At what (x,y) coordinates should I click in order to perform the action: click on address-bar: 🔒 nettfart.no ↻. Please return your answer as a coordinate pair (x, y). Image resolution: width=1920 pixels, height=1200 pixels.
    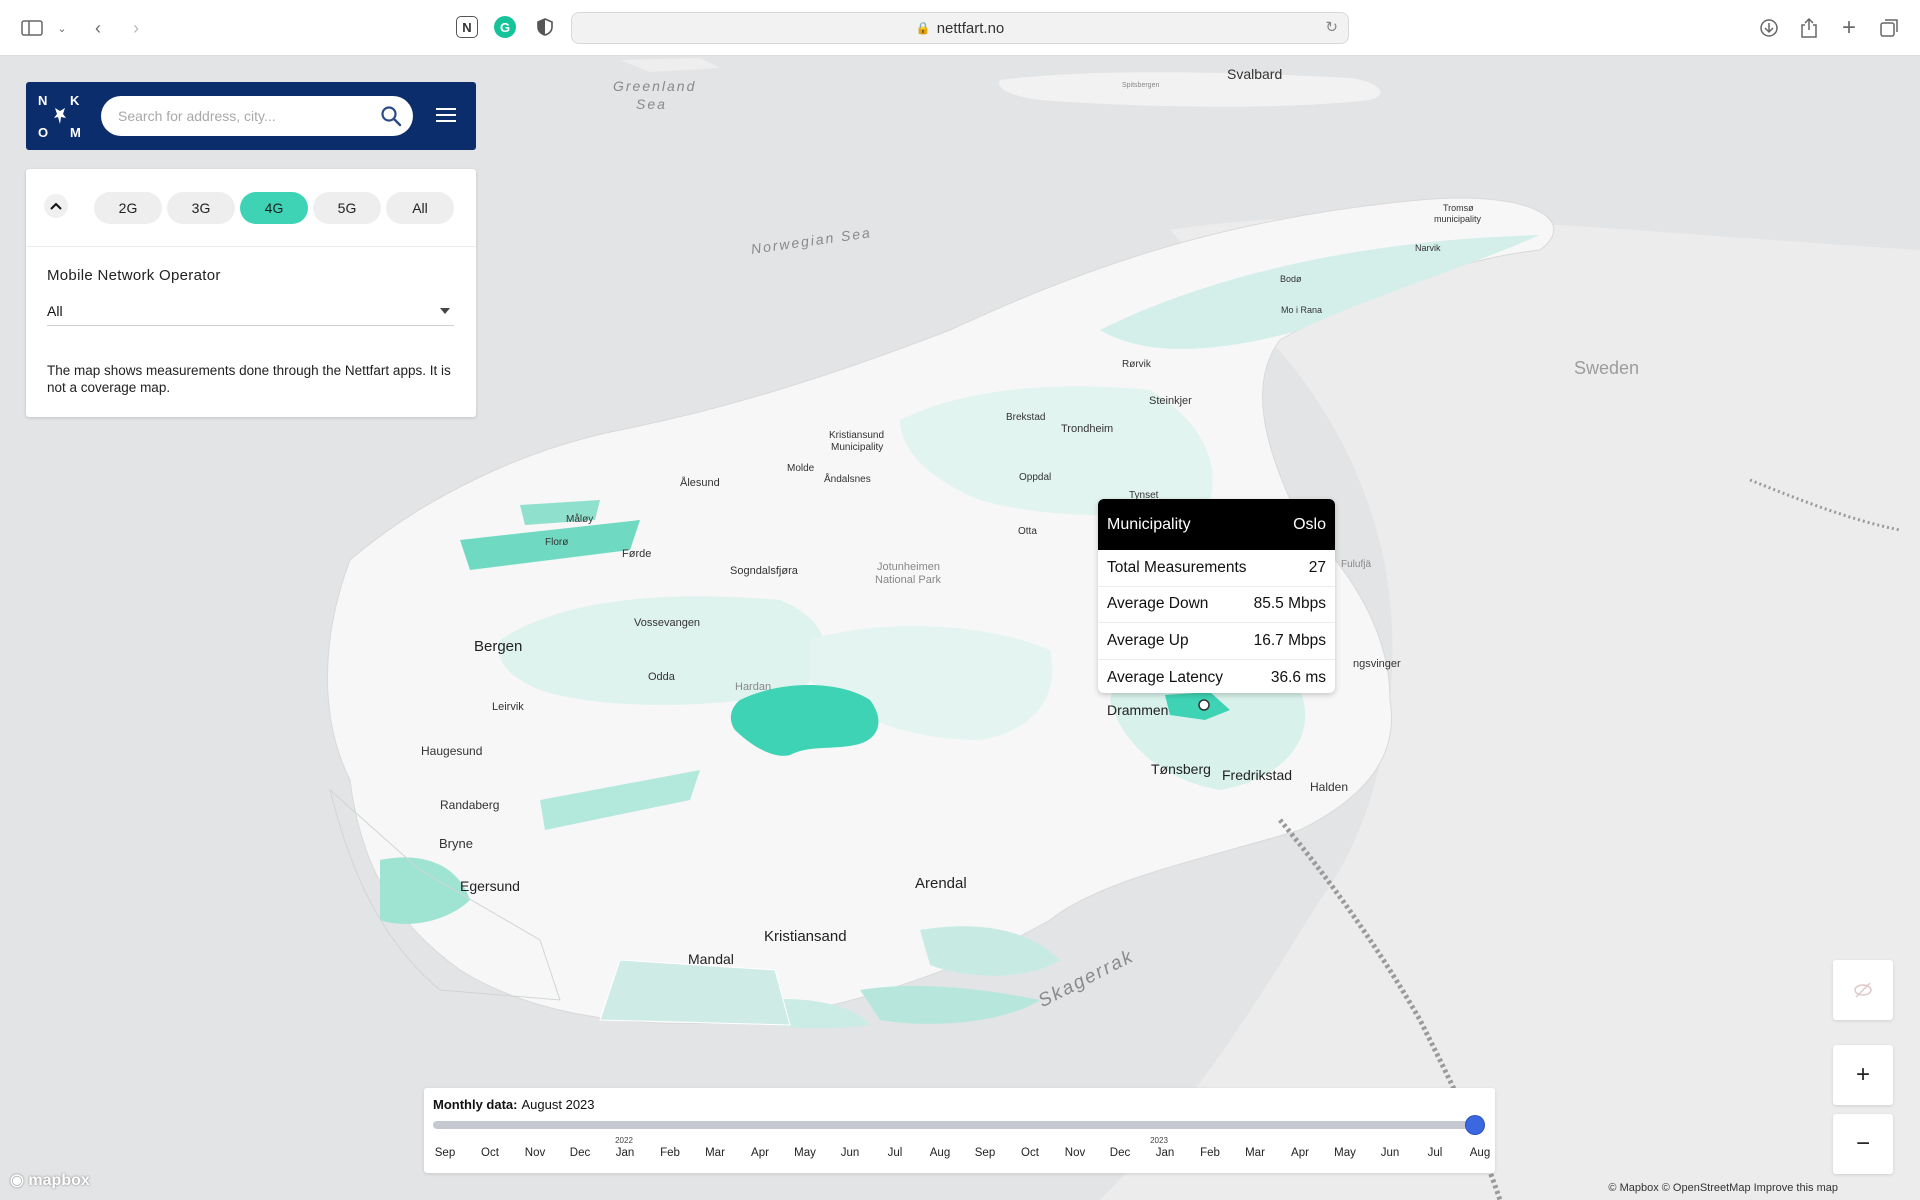
    Looking at the image, I should click on (960, 28).